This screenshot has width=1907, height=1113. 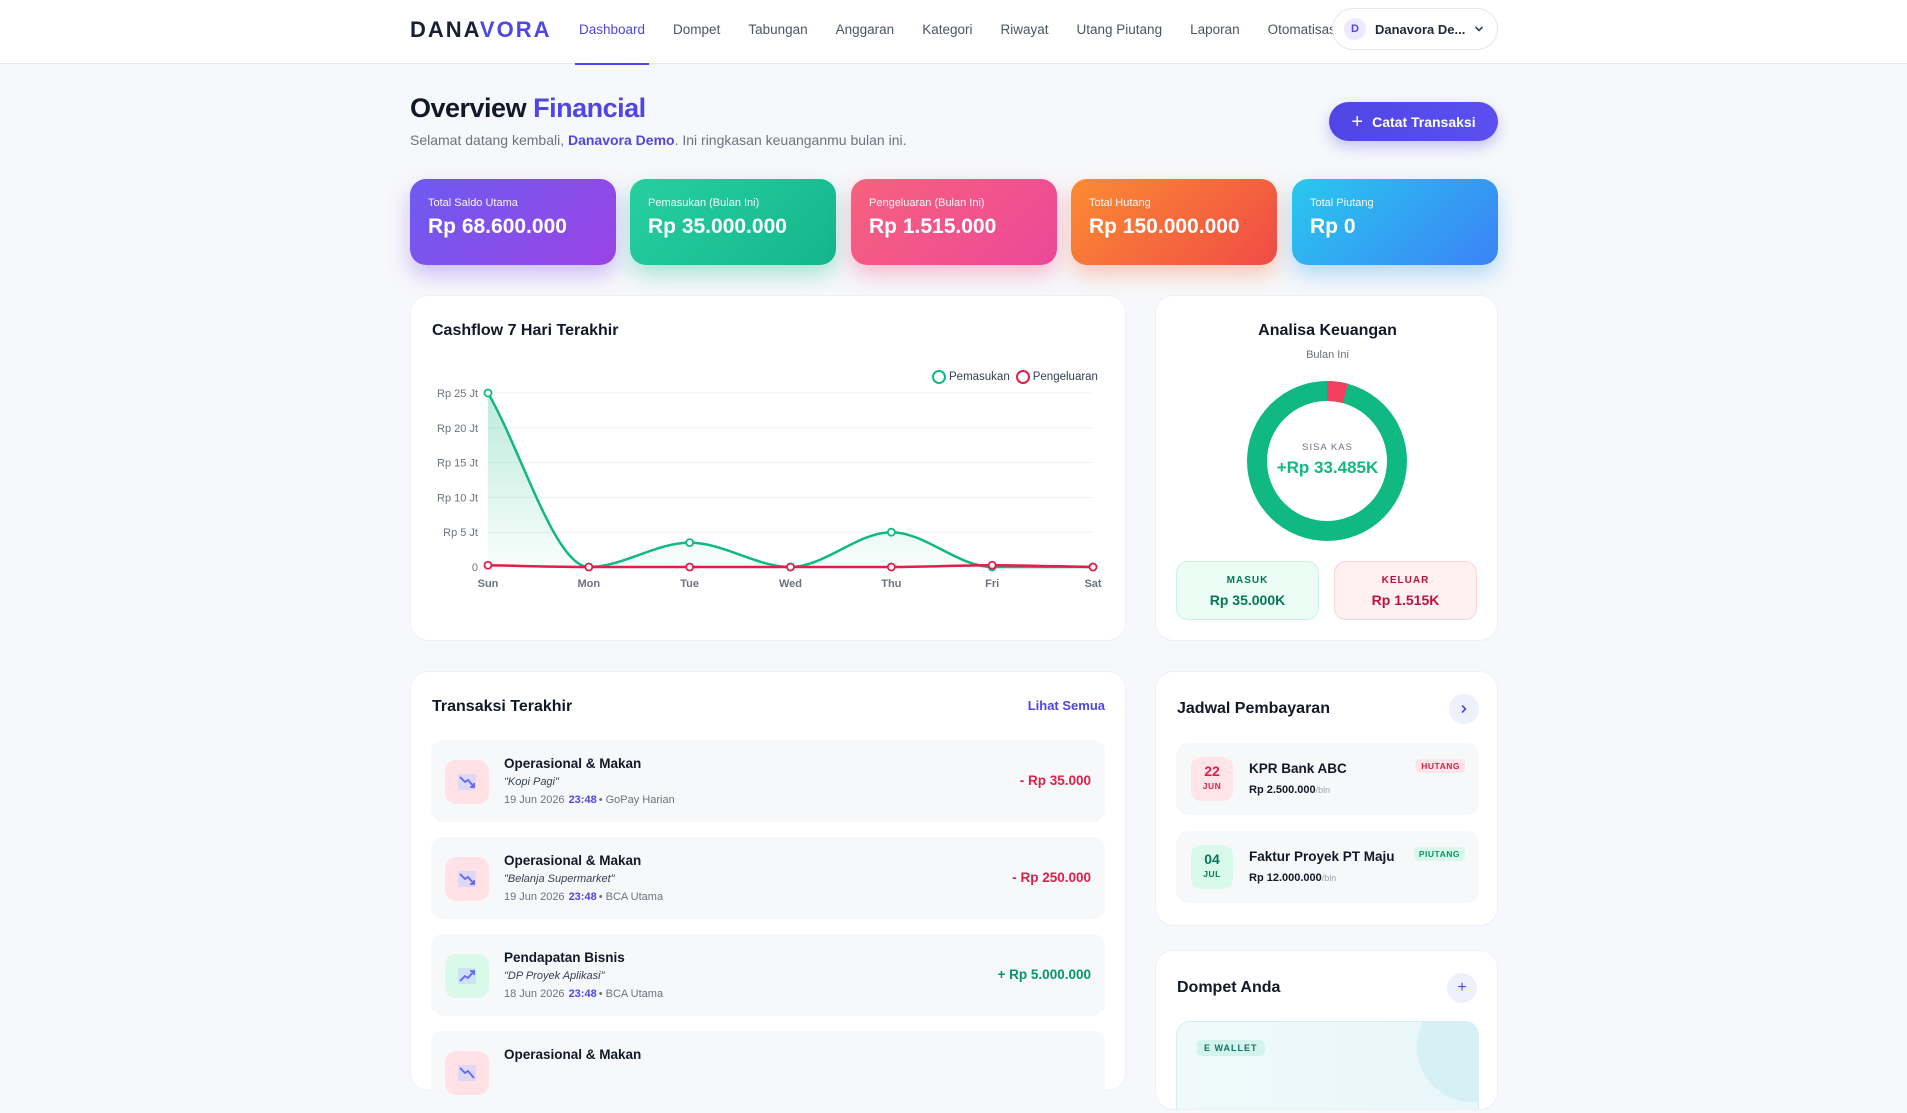 I want to click on legend-label-pemasukan: Pemasukan, so click(x=979, y=377).